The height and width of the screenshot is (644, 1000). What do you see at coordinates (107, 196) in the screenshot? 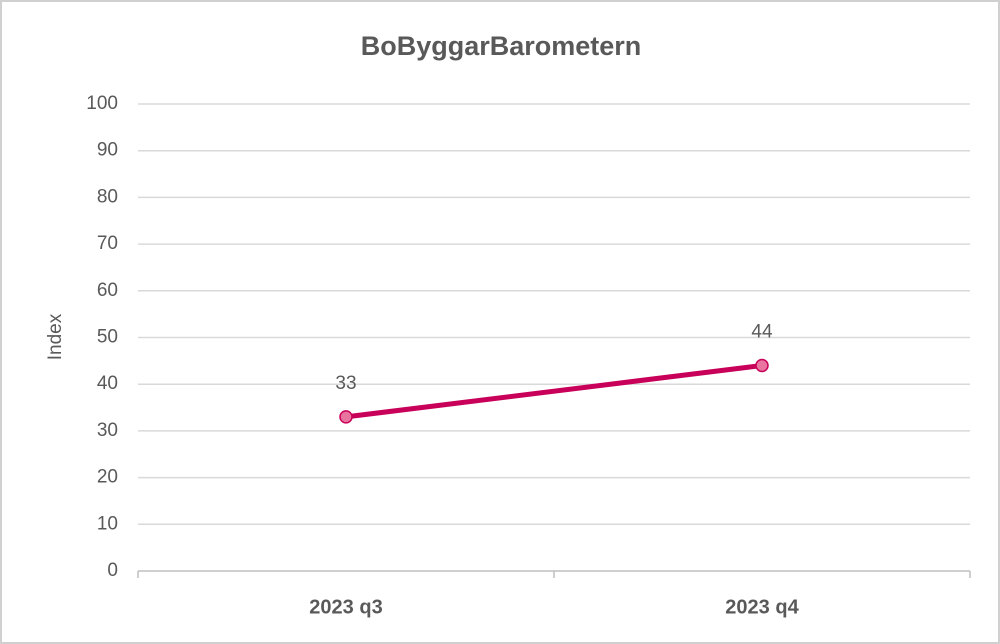
I see `y-tick-label: 80` at bounding box center [107, 196].